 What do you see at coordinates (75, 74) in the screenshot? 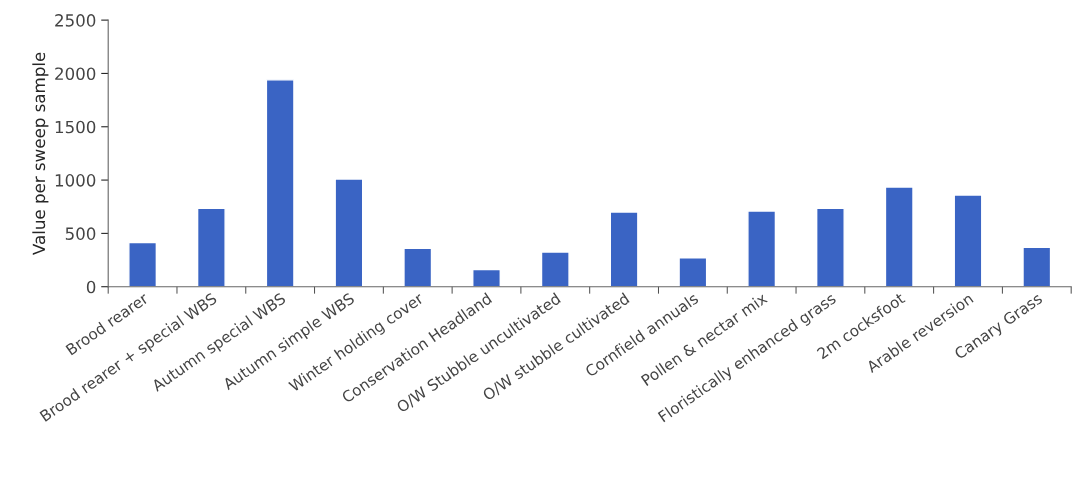
I see `y-tick-label: 2000` at bounding box center [75, 74].